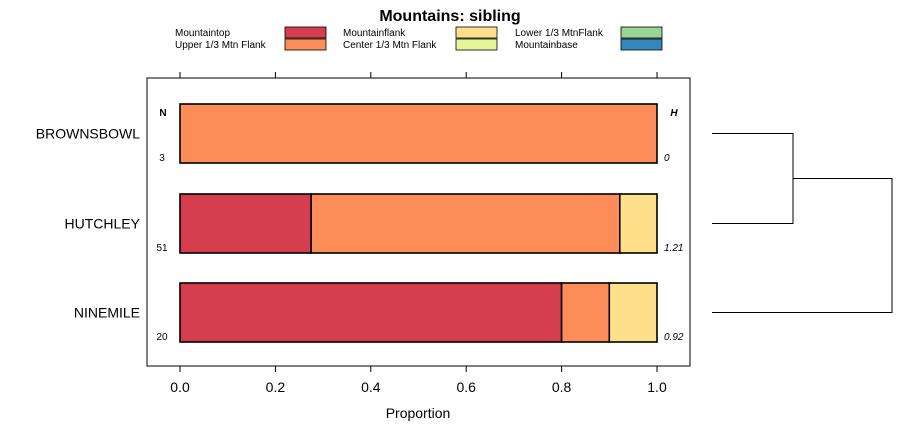 This screenshot has width=900, height=440. I want to click on h-value-ninemile: 0.92, so click(674, 337).